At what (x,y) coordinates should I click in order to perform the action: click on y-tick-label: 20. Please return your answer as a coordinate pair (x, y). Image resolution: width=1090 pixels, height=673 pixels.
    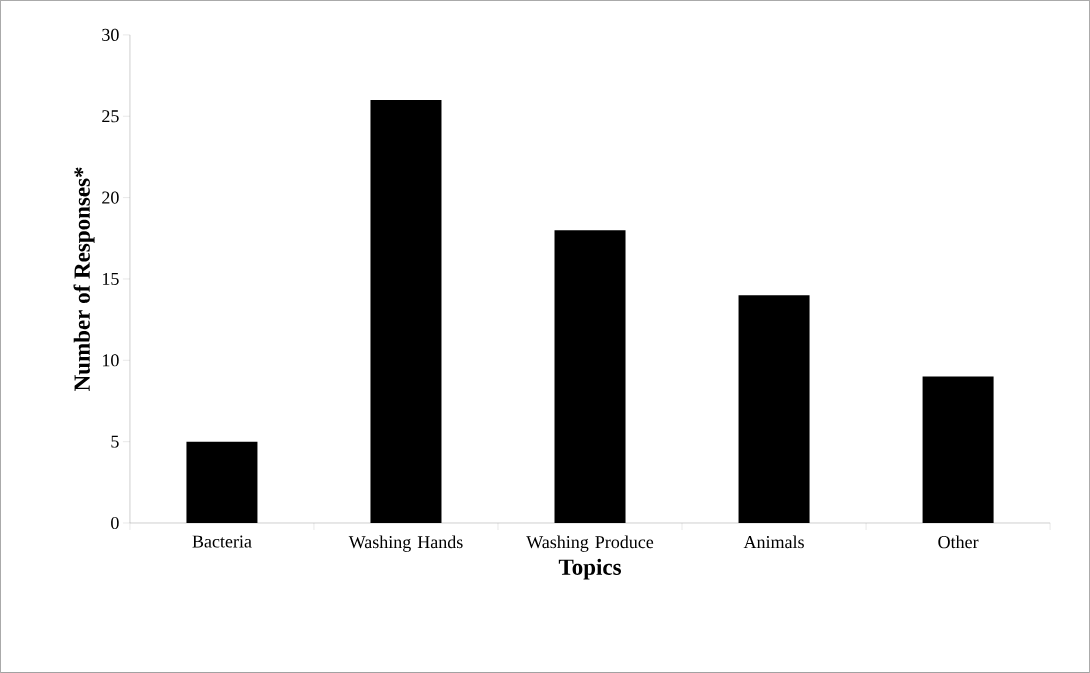
    Looking at the image, I should click on (110, 197).